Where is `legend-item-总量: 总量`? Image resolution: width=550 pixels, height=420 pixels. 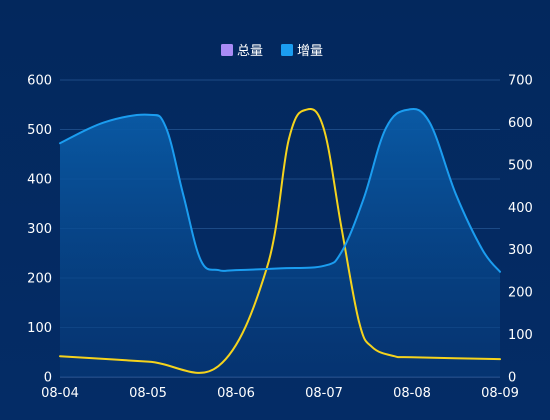 legend-item-总量: 总量 is located at coordinates (242, 51).